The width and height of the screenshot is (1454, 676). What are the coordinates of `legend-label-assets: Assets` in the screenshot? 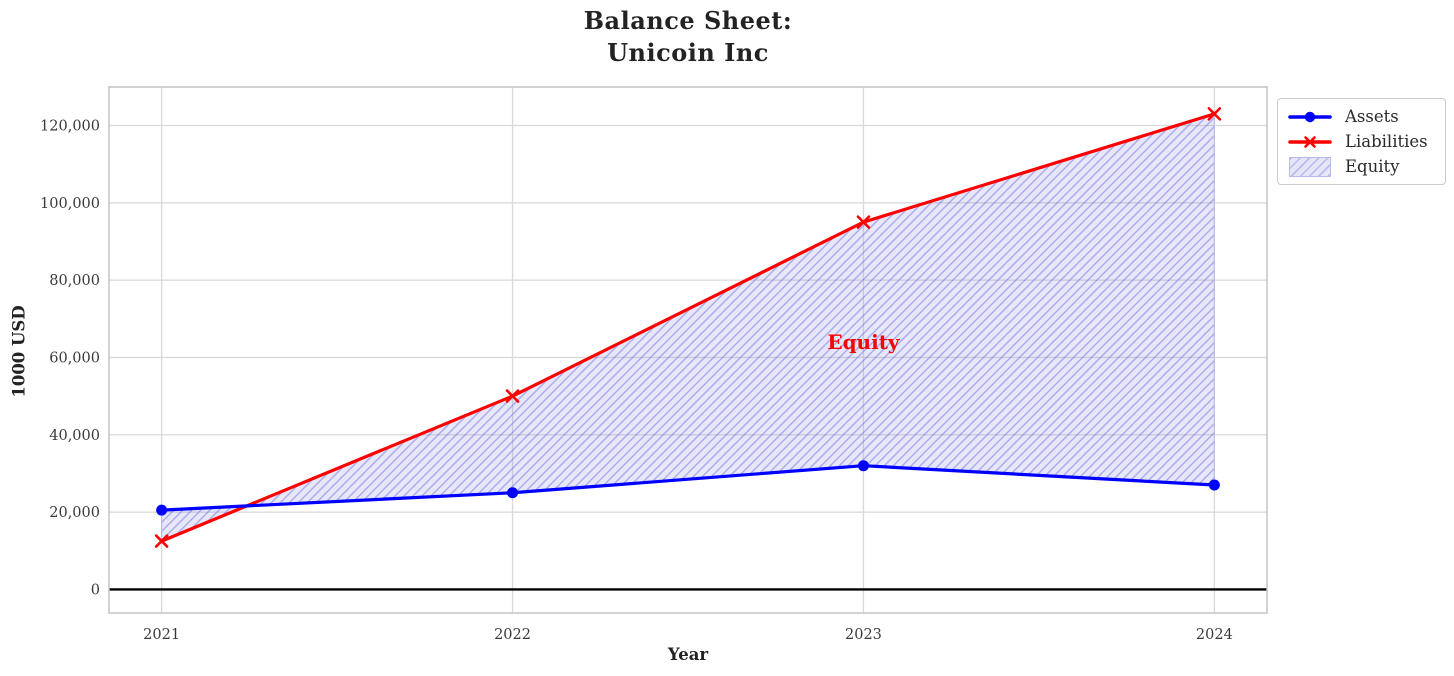 It's located at (1372, 116).